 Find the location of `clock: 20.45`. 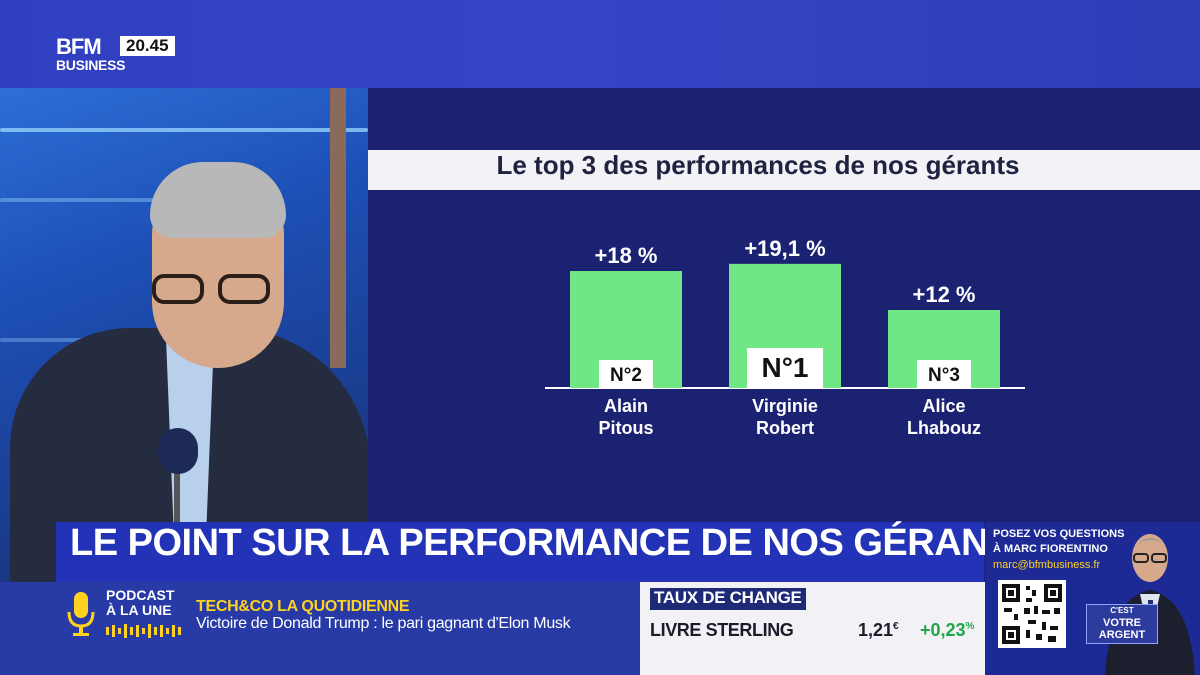

clock: 20.45 is located at coordinates (147, 46).